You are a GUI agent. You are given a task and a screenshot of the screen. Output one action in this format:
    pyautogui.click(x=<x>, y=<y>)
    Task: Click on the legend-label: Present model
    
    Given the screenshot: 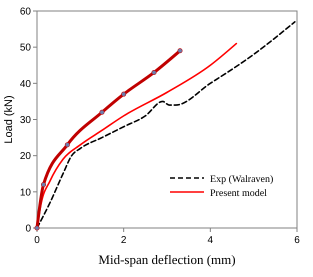 What is the action you would take?
    pyautogui.click(x=239, y=193)
    